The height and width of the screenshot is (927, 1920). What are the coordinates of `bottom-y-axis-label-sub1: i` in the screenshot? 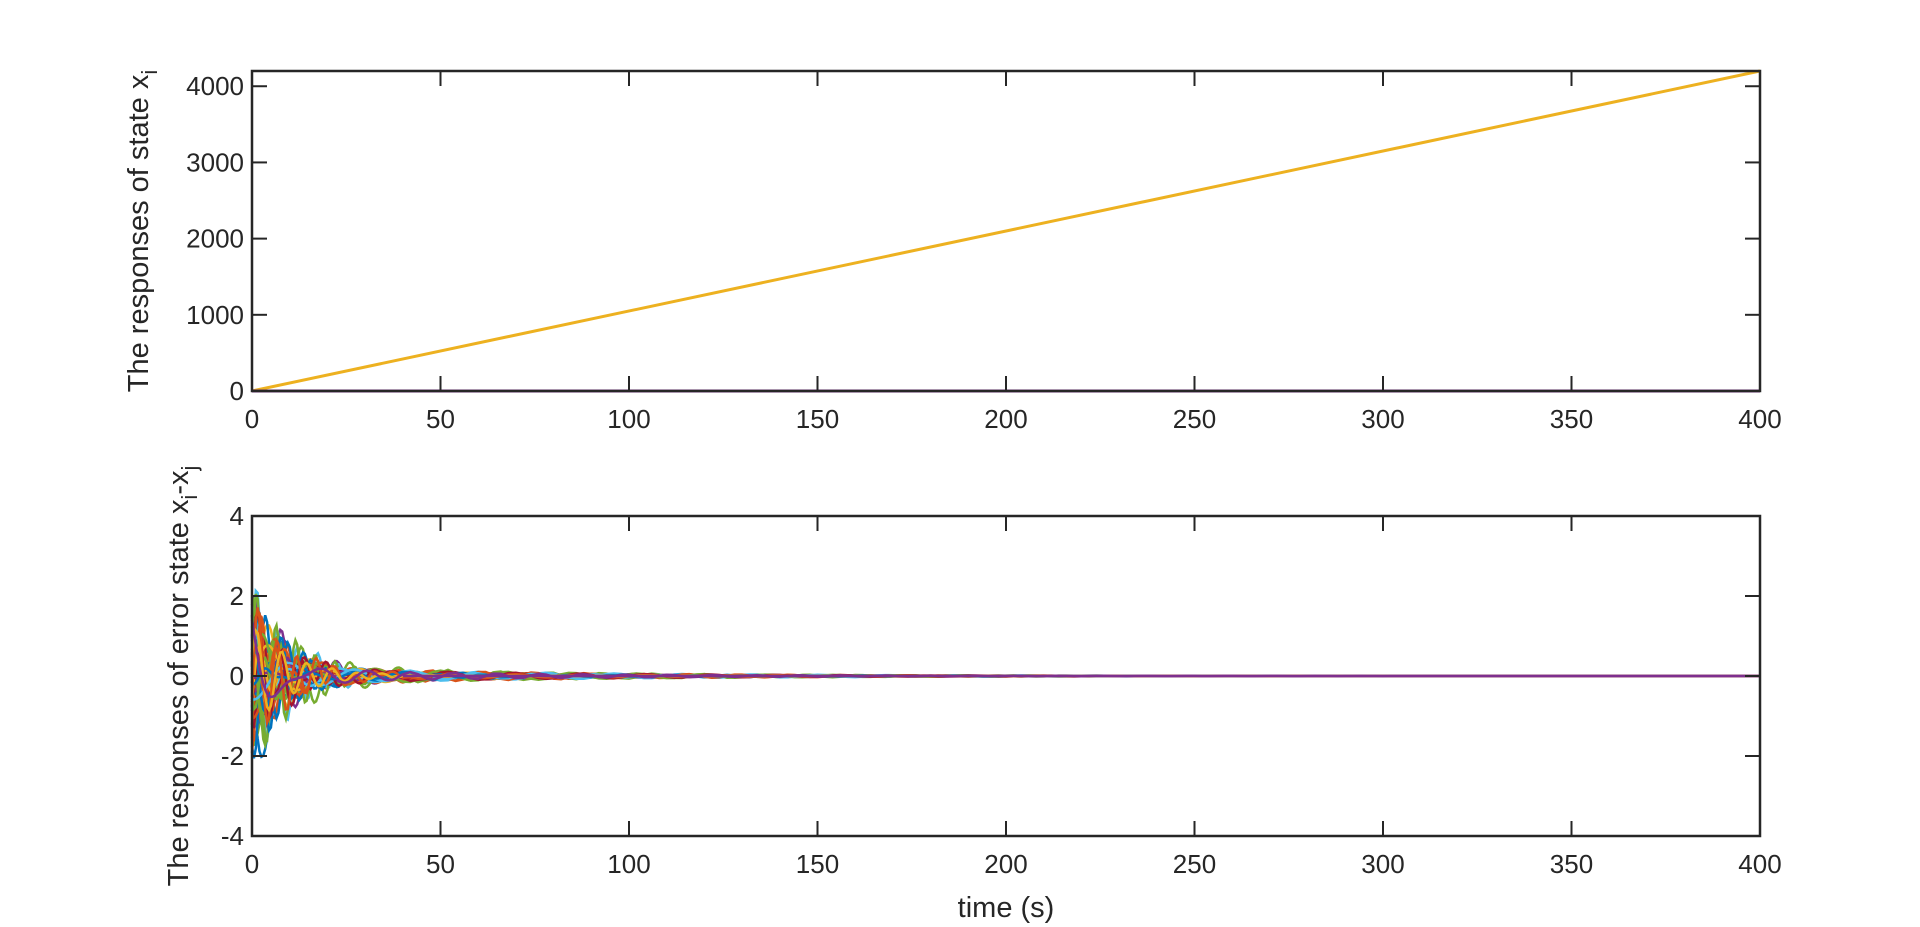 It's located at (189, 497).